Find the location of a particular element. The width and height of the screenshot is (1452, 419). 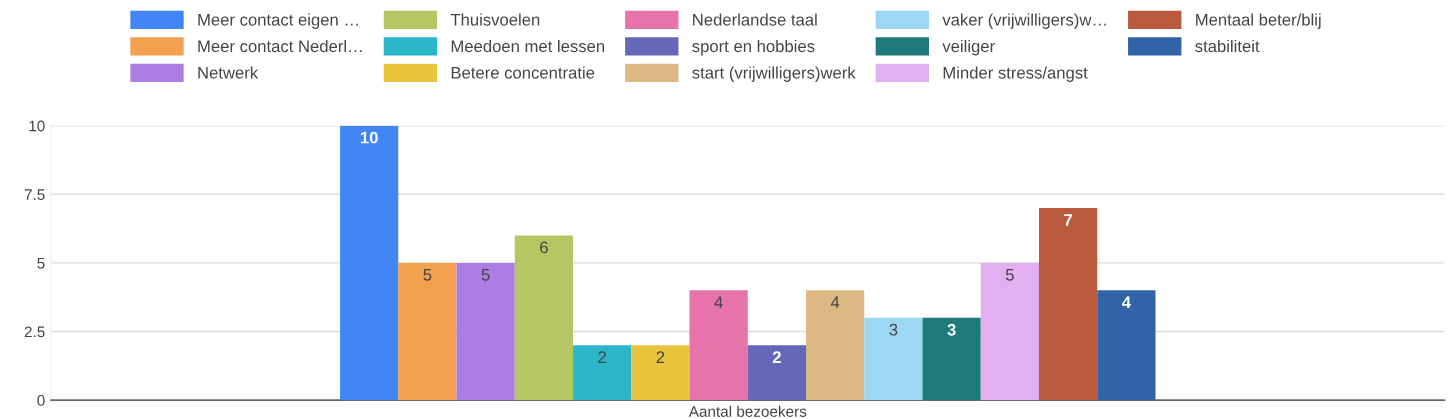

y-tick-label: 0 is located at coordinates (41, 400).